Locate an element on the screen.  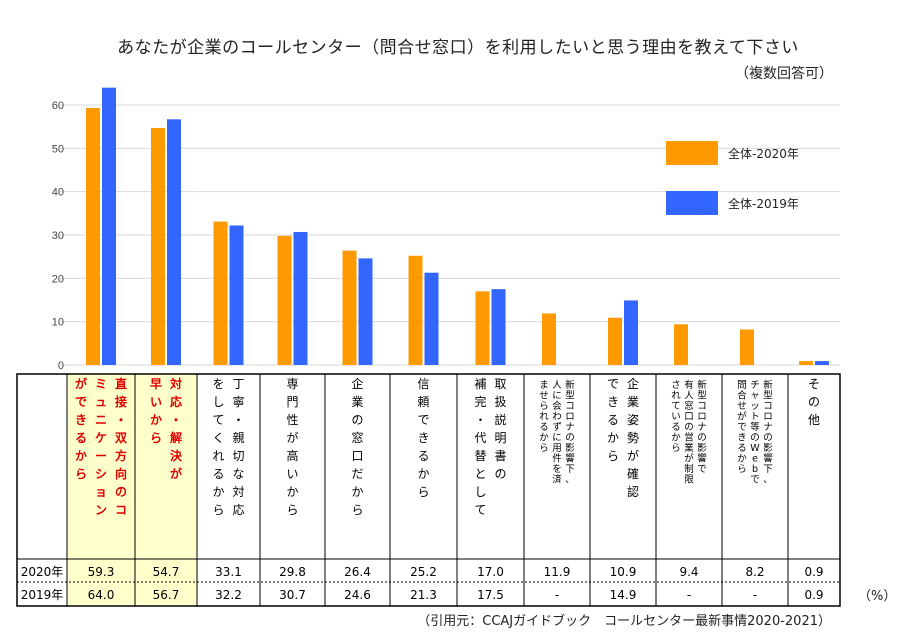
category-label: 人に会わずに用件を済 is located at coordinates (557, 433).